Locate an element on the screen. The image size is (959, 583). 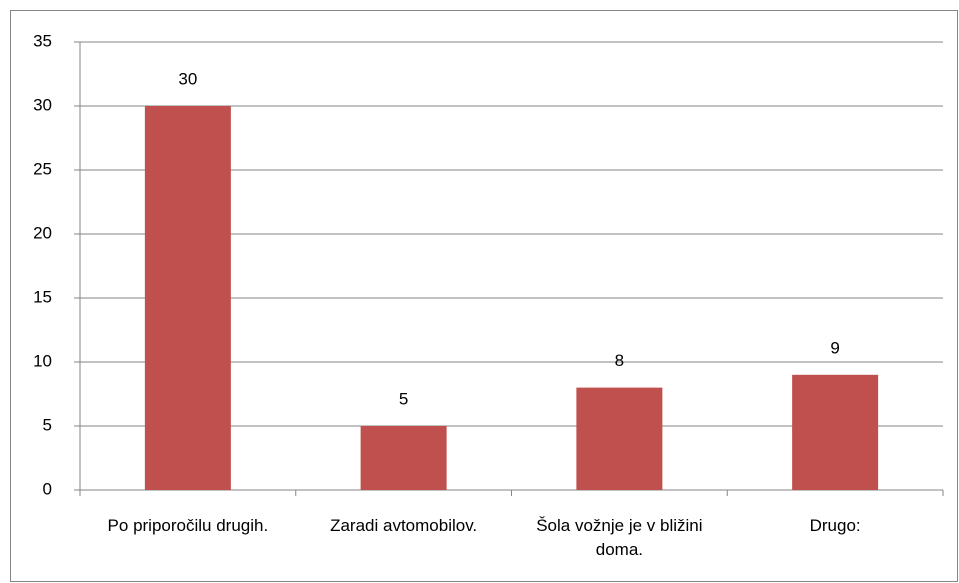
y-tick-label: 5 is located at coordinates (47, 424).